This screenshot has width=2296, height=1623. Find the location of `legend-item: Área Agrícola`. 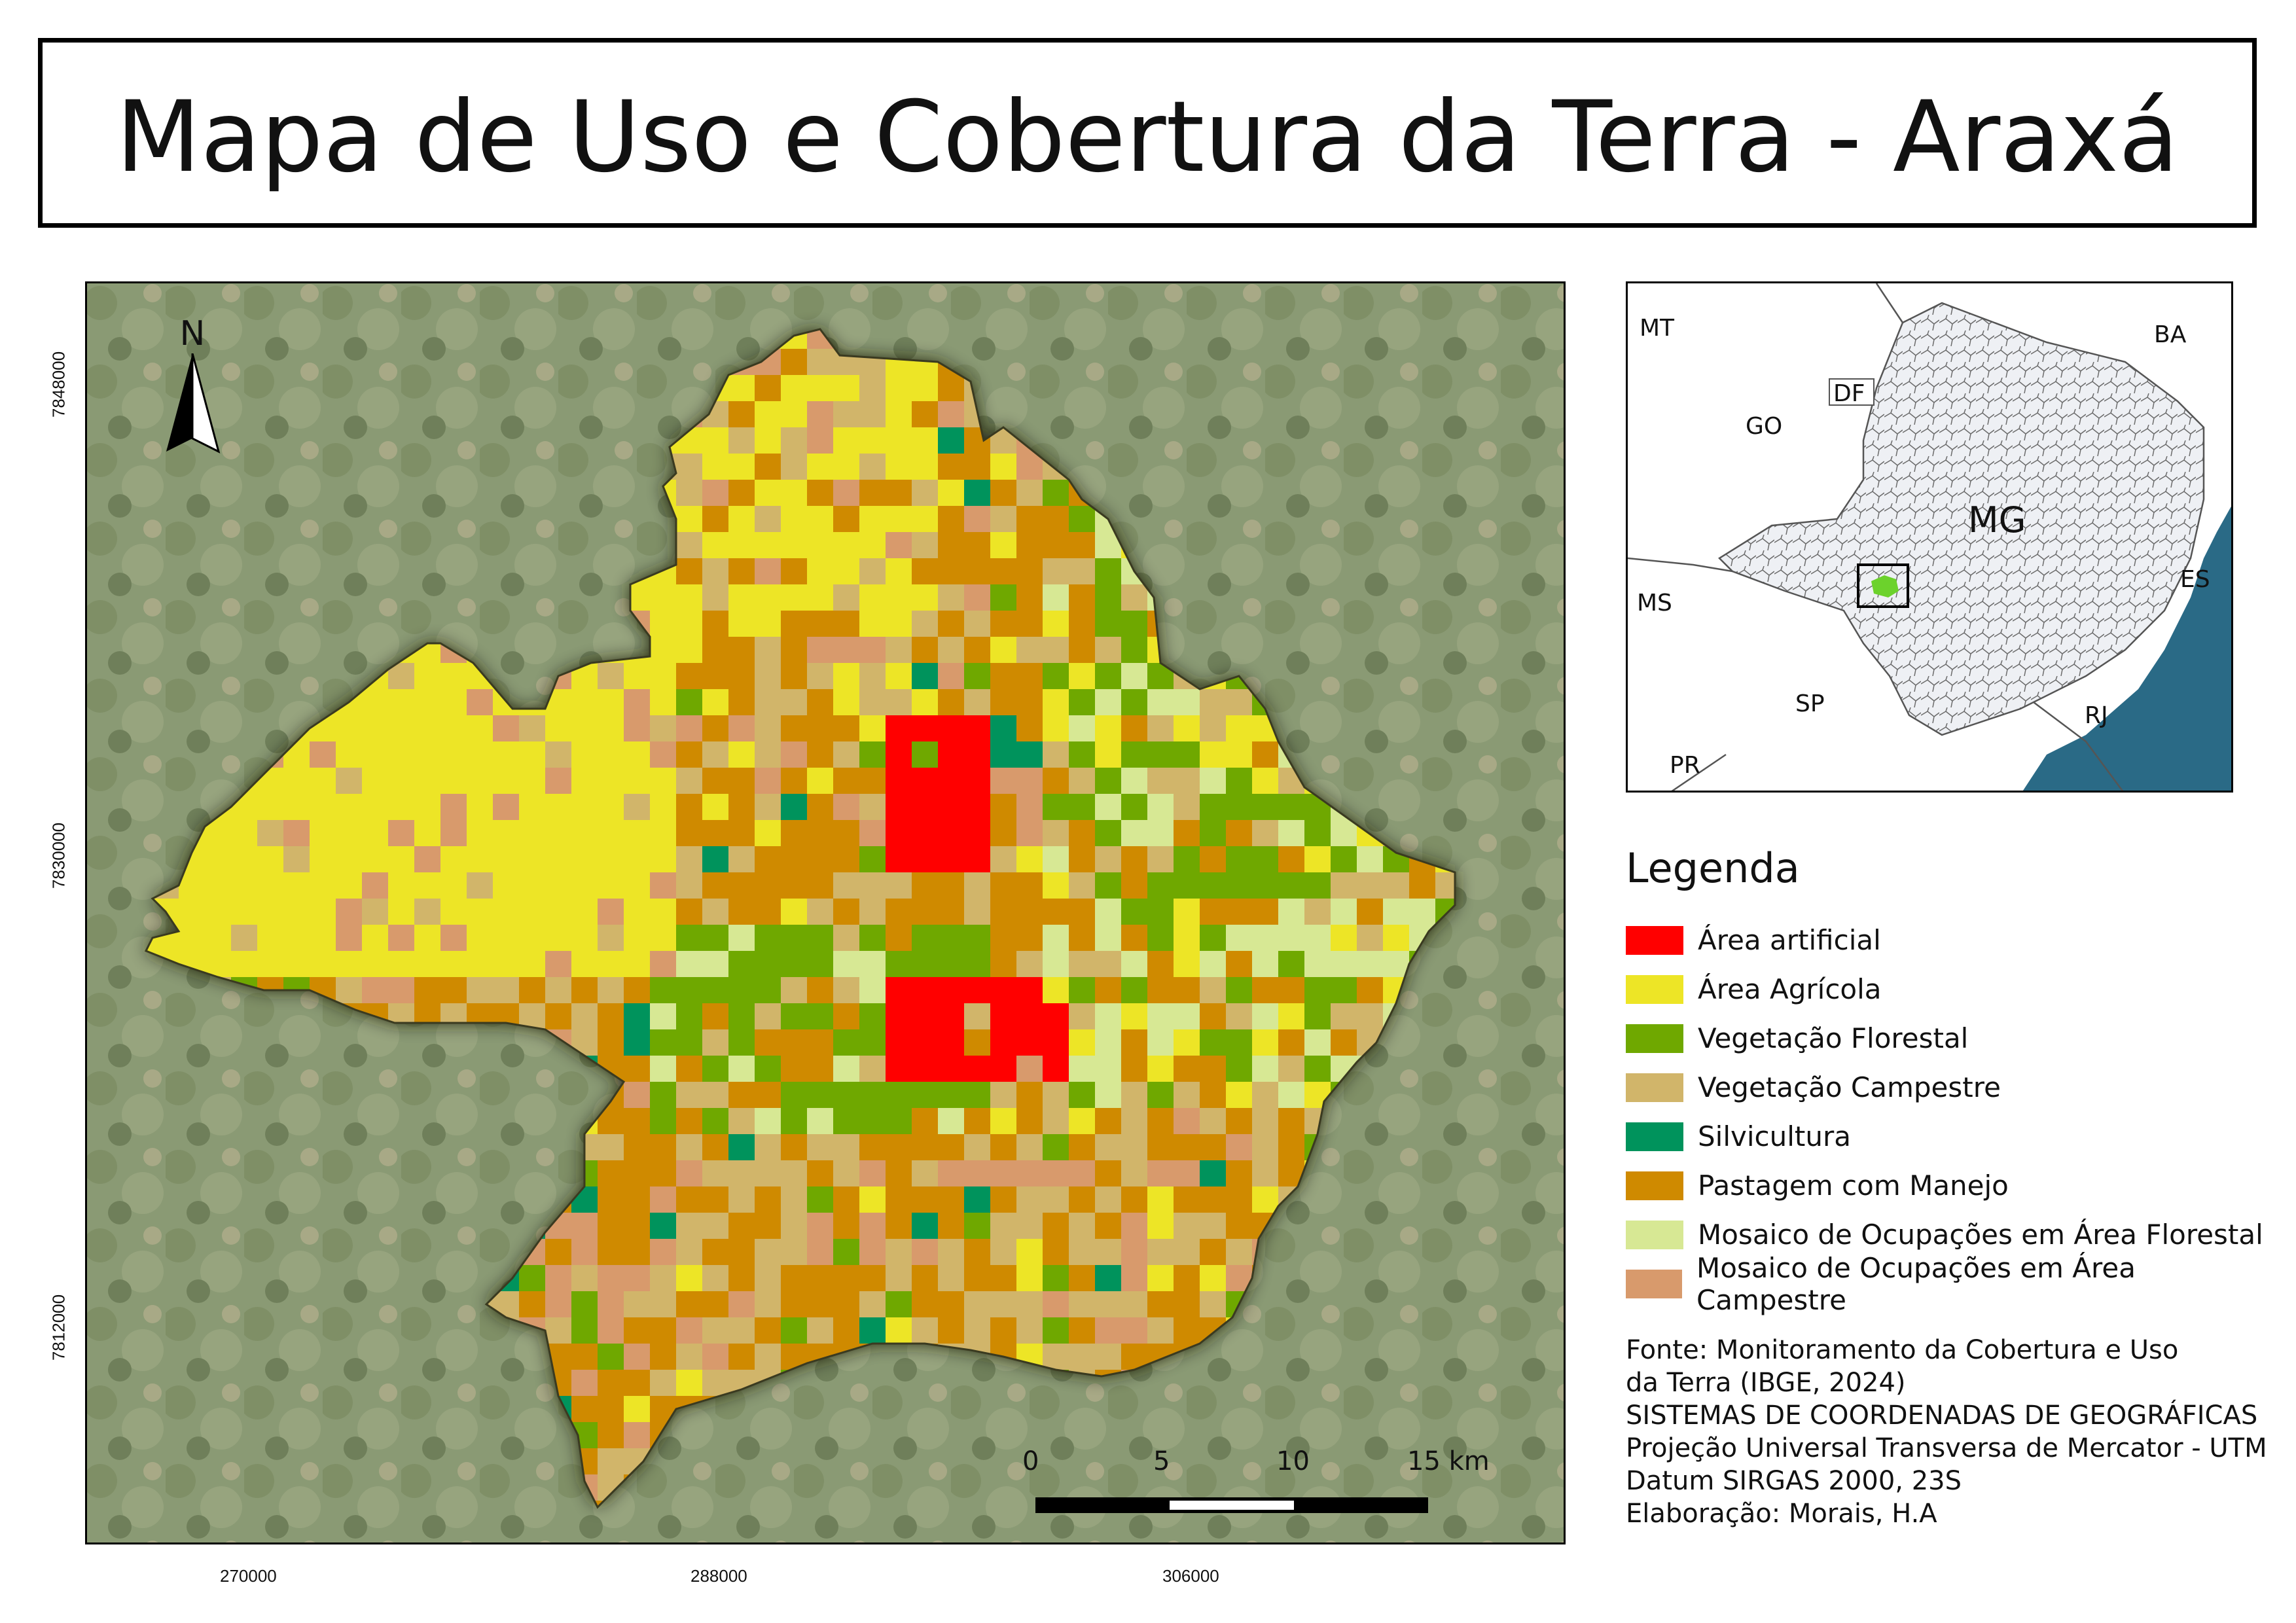

legend-item: Área Agrícola is located at coordinates (1953, 989).